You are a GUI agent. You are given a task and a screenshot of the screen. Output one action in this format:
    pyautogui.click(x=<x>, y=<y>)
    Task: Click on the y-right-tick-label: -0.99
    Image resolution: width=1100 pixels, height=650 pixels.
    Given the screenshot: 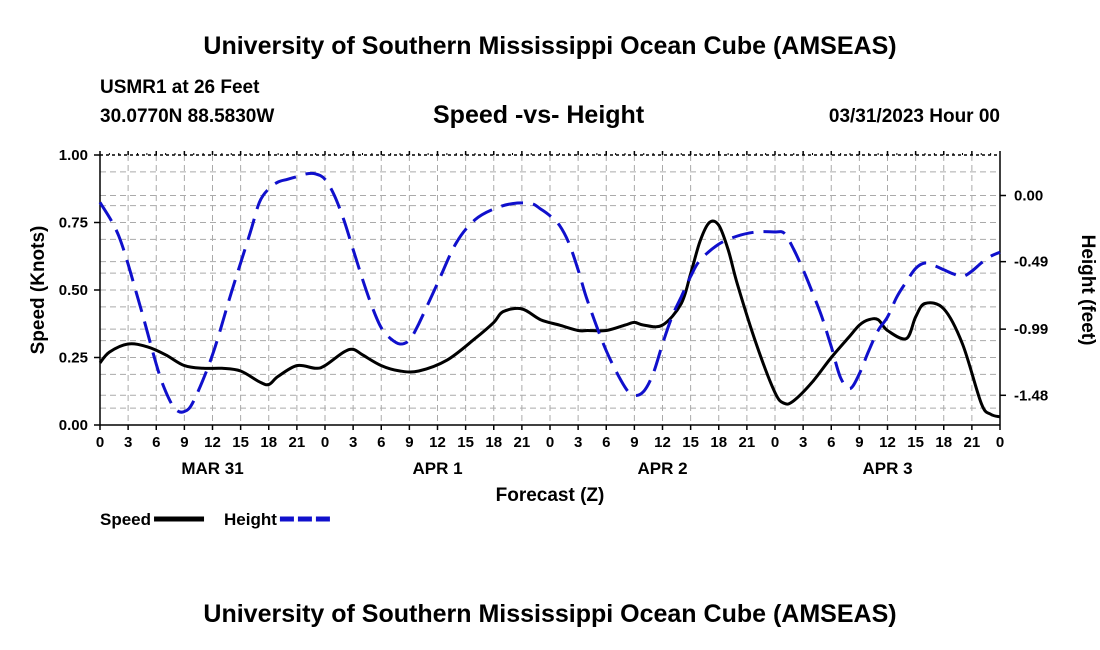 What is the action you would take?
    pyautogui.click(x=1031, y=329)
    